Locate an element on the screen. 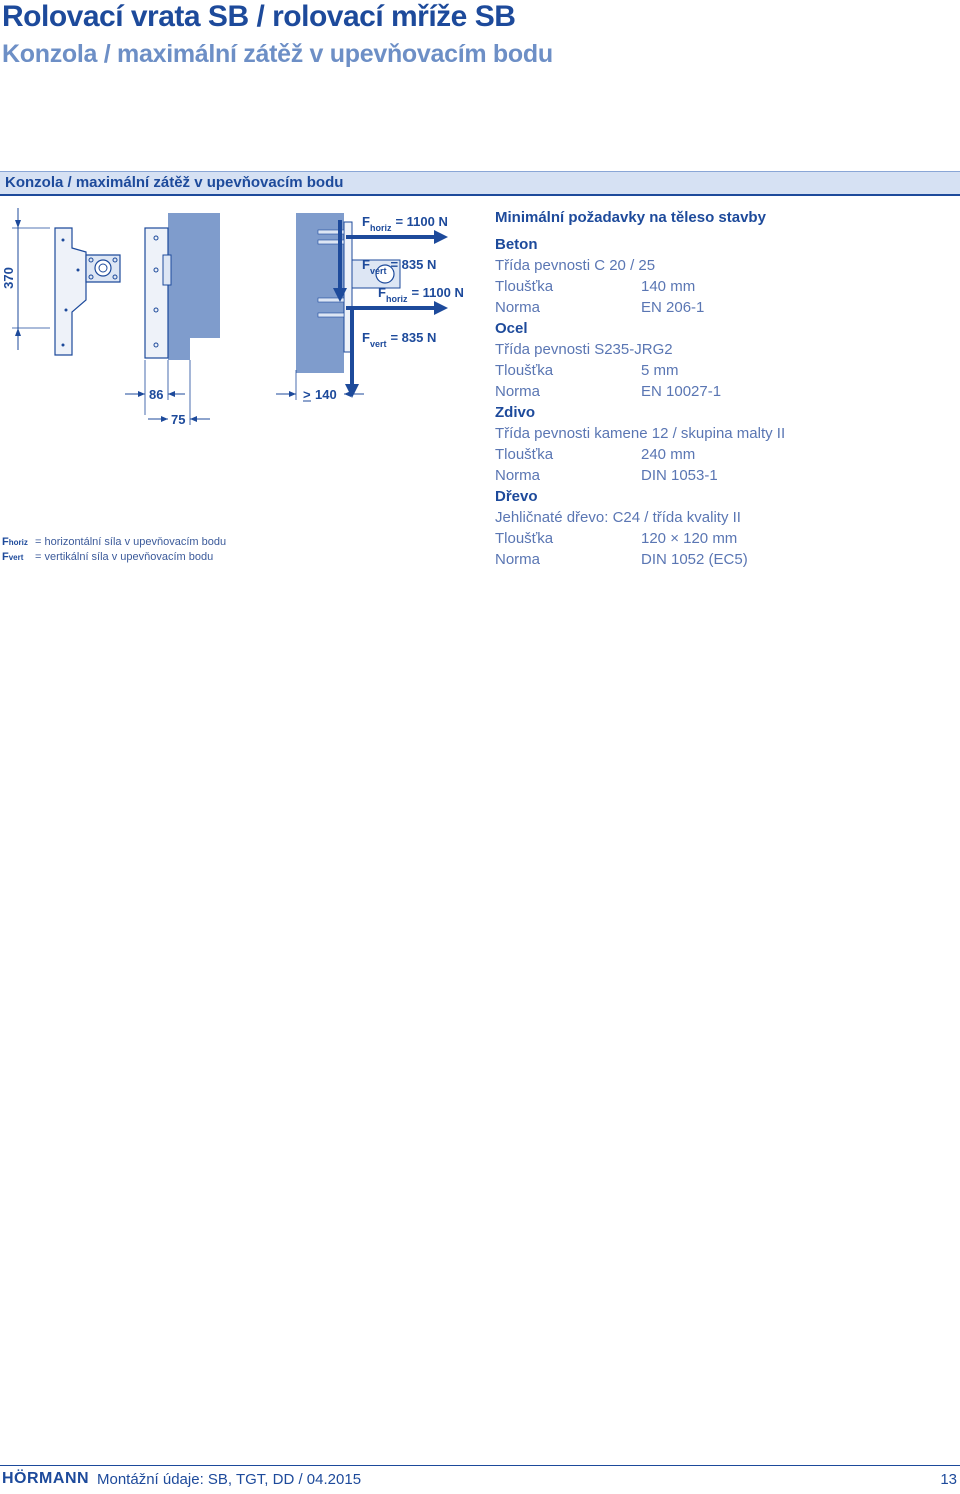 The width and height of the screenshot is (960, 1494). force-vert-value-1: = 835 N is located at coordinates (413, 264).